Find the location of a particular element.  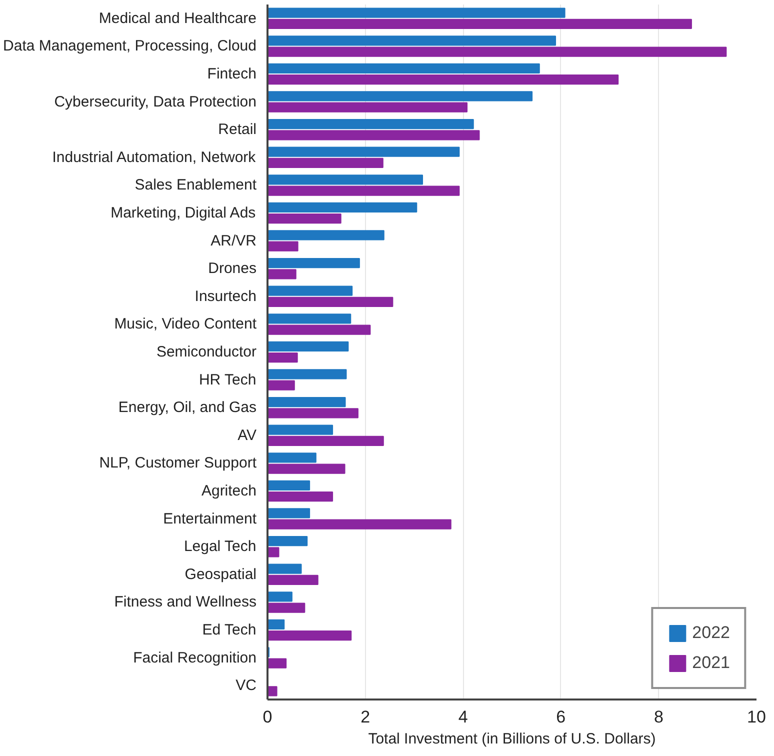

x-tick-label: 8 is located at coordinates (659, 717).